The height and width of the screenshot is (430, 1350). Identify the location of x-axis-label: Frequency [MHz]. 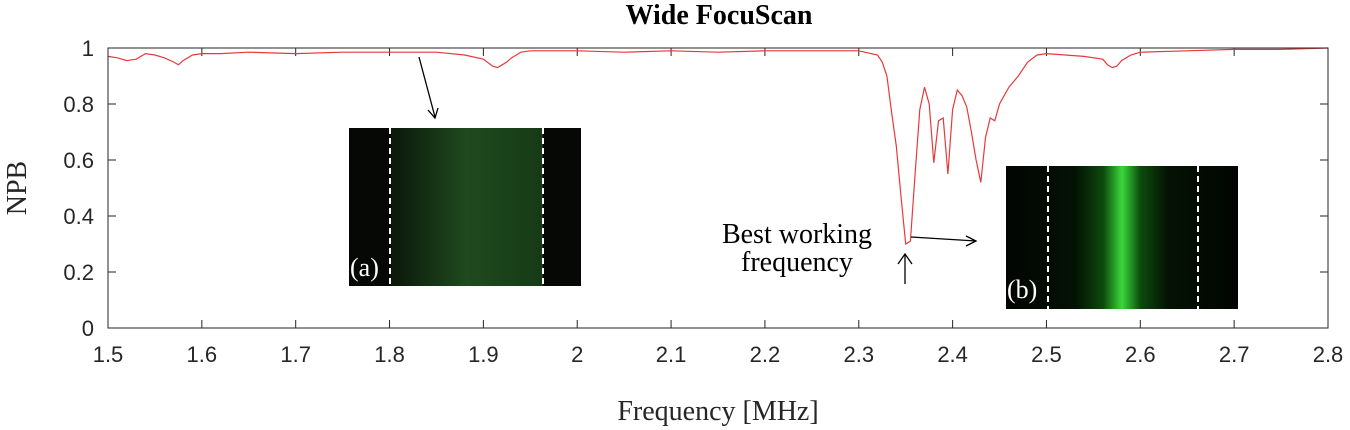
(717, 411).